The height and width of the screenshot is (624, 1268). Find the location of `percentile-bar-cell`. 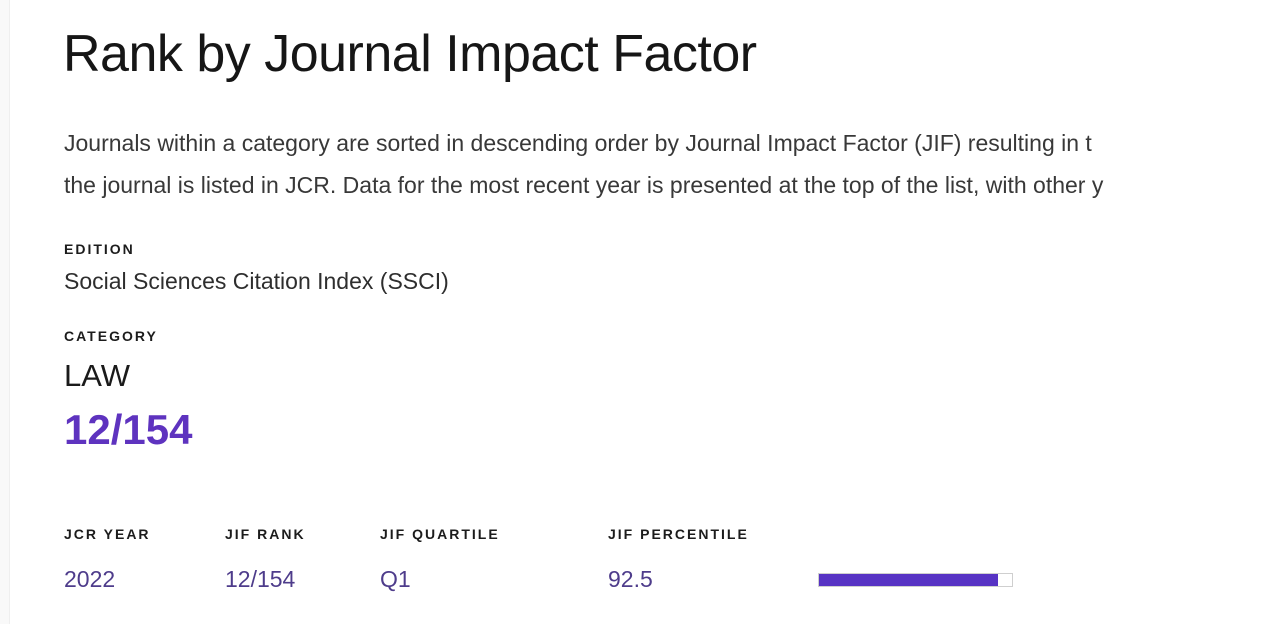

percentile-bar-cell is located at coordinates (916, 579).